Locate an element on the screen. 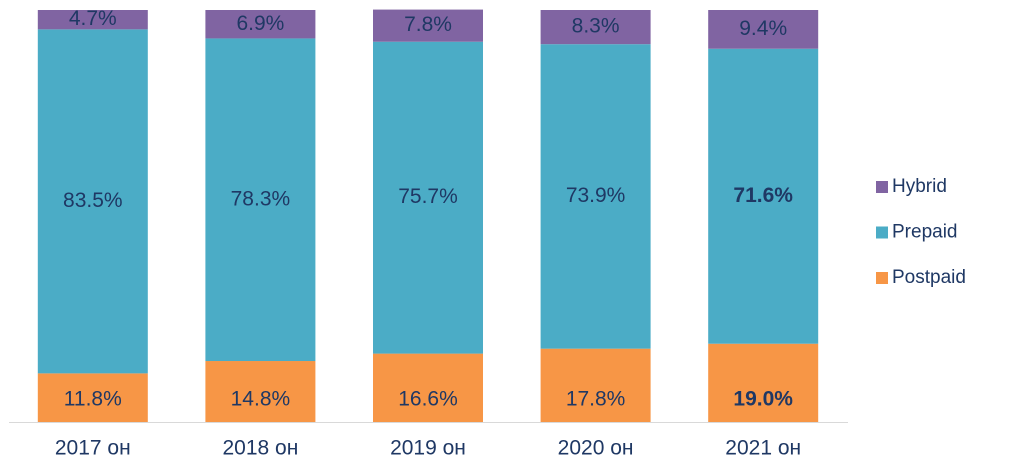 The image size is (1018, 468). data-label: 11.8% is located at coordinates (93, 399).